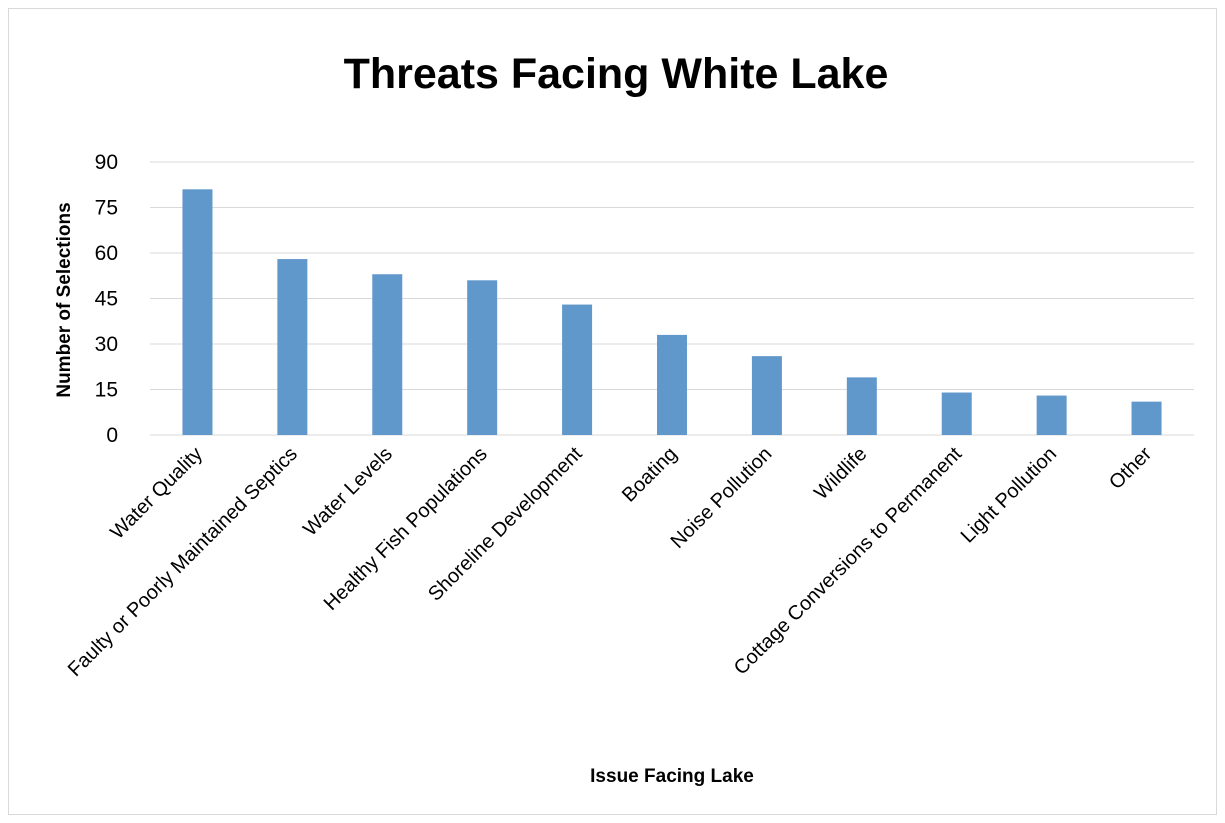  Describe the element at coordinates (348, 492) in the screenshot. I see `x-tick-label: Water Levels` at that location.